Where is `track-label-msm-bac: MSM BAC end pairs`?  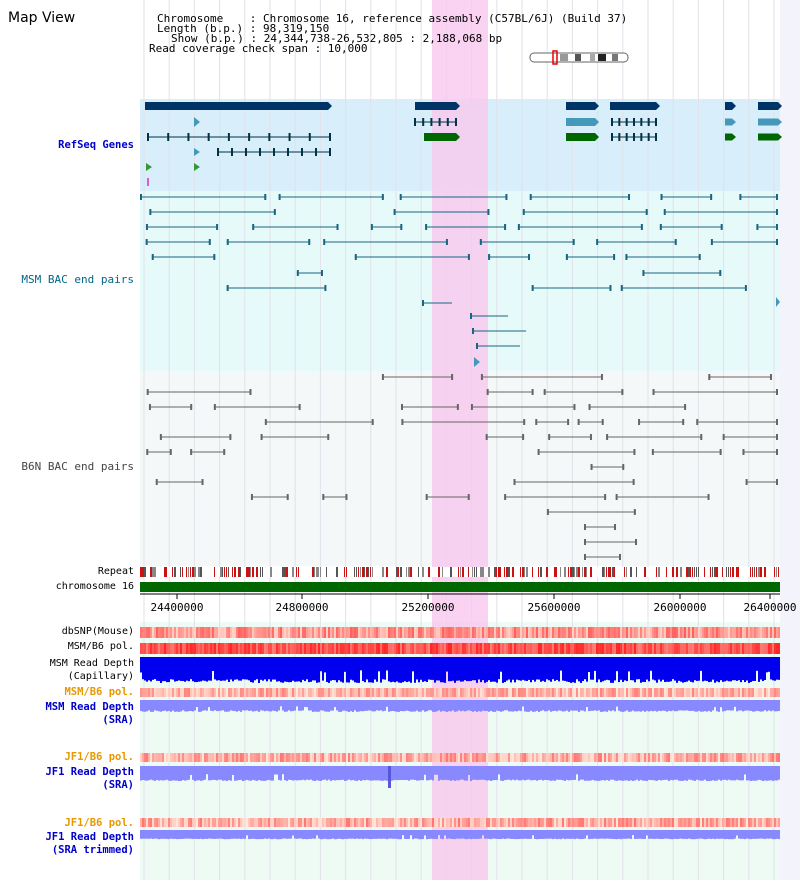
track-label-msm-bac: MSM BAC end pairs is located at coordinates (77, 279).